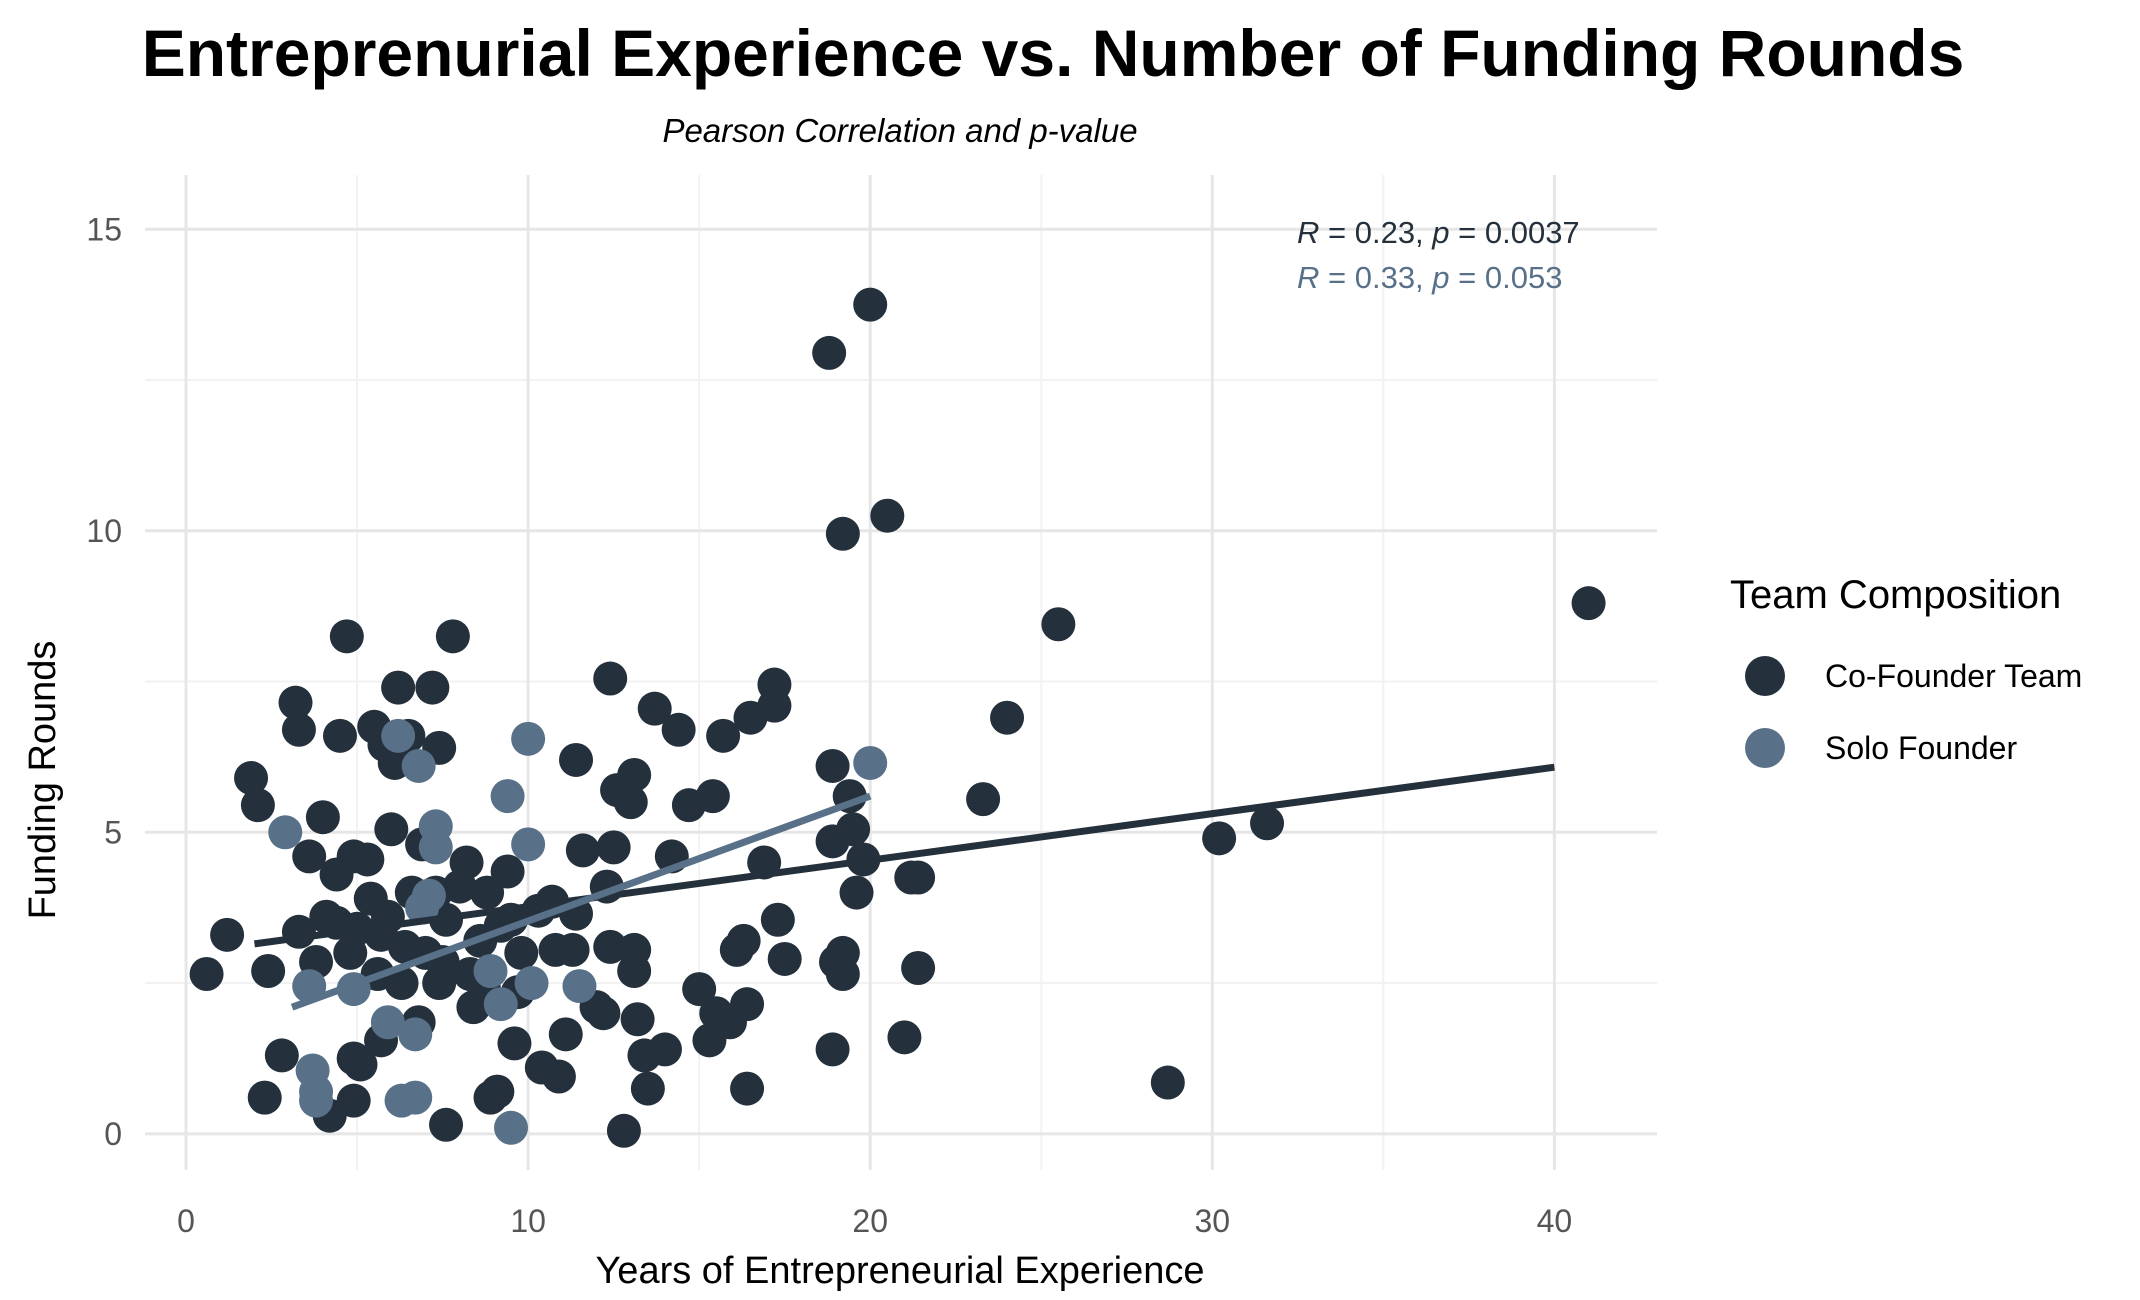  I want to click on y-tick-label: 0, so click(113, 1134).